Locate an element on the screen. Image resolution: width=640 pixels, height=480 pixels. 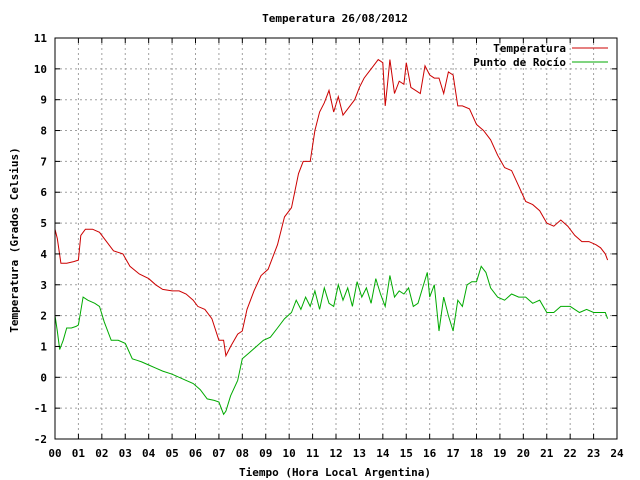
x-tick-label: 13 is located at coordinates (359, 453).